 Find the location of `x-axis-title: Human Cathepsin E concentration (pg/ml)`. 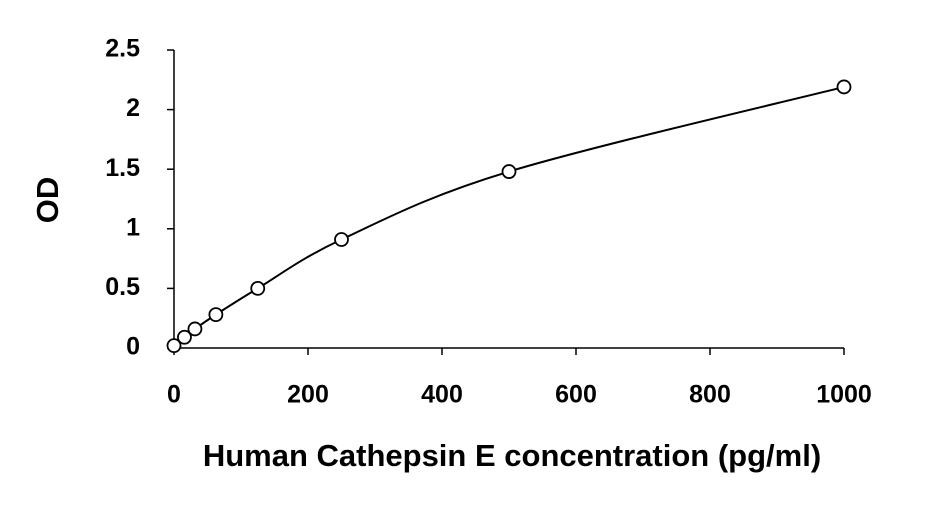

x-axis-title: Human Cathepsin E concentration (pg/ml) is located at coordinates (512, 455).